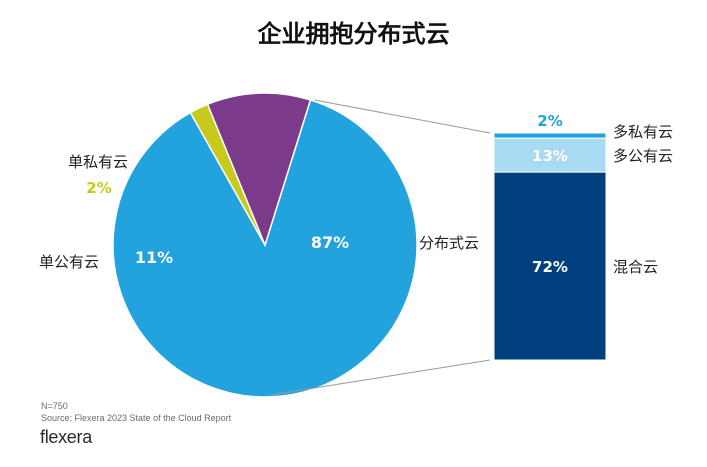  Describe the element at coordinates (549, 121) in the screenshot. I see `bar-value-label-0: 2%` at that location.